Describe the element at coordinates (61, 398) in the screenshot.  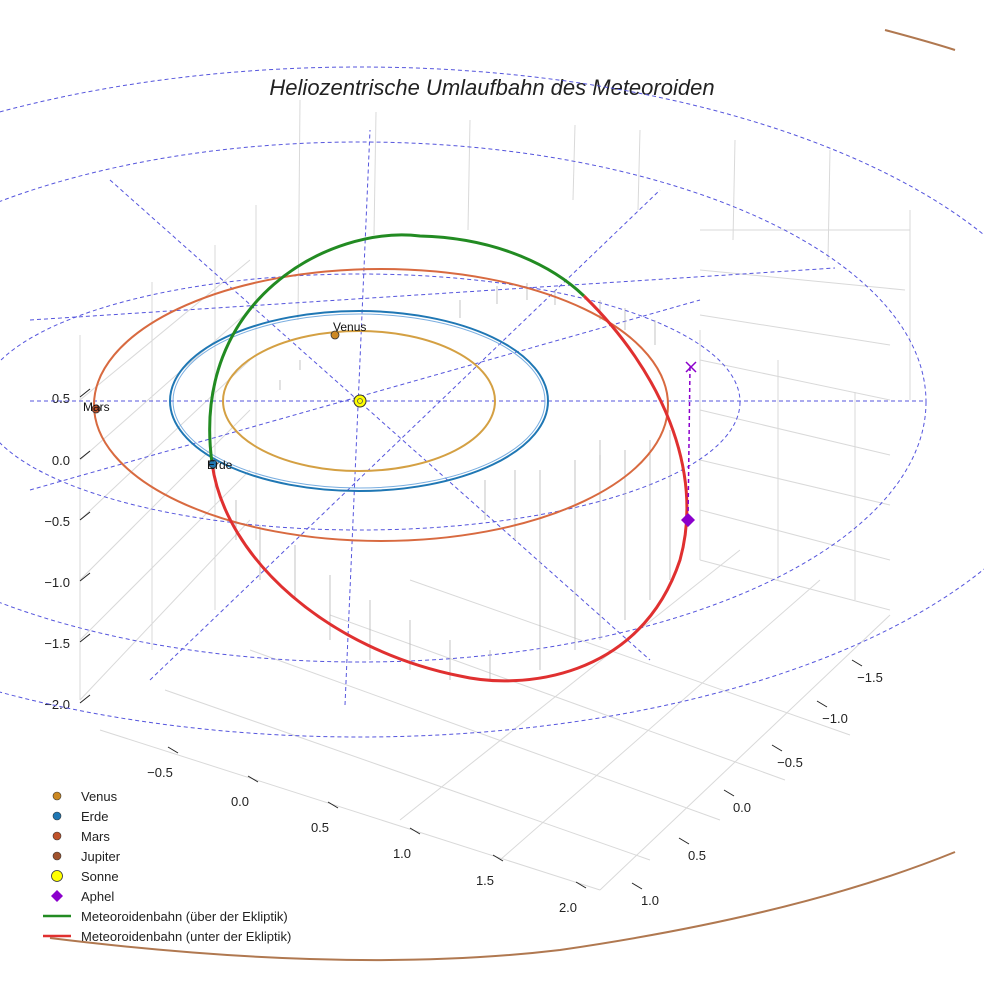
I see `z-tick-label: 0.5` at that location.